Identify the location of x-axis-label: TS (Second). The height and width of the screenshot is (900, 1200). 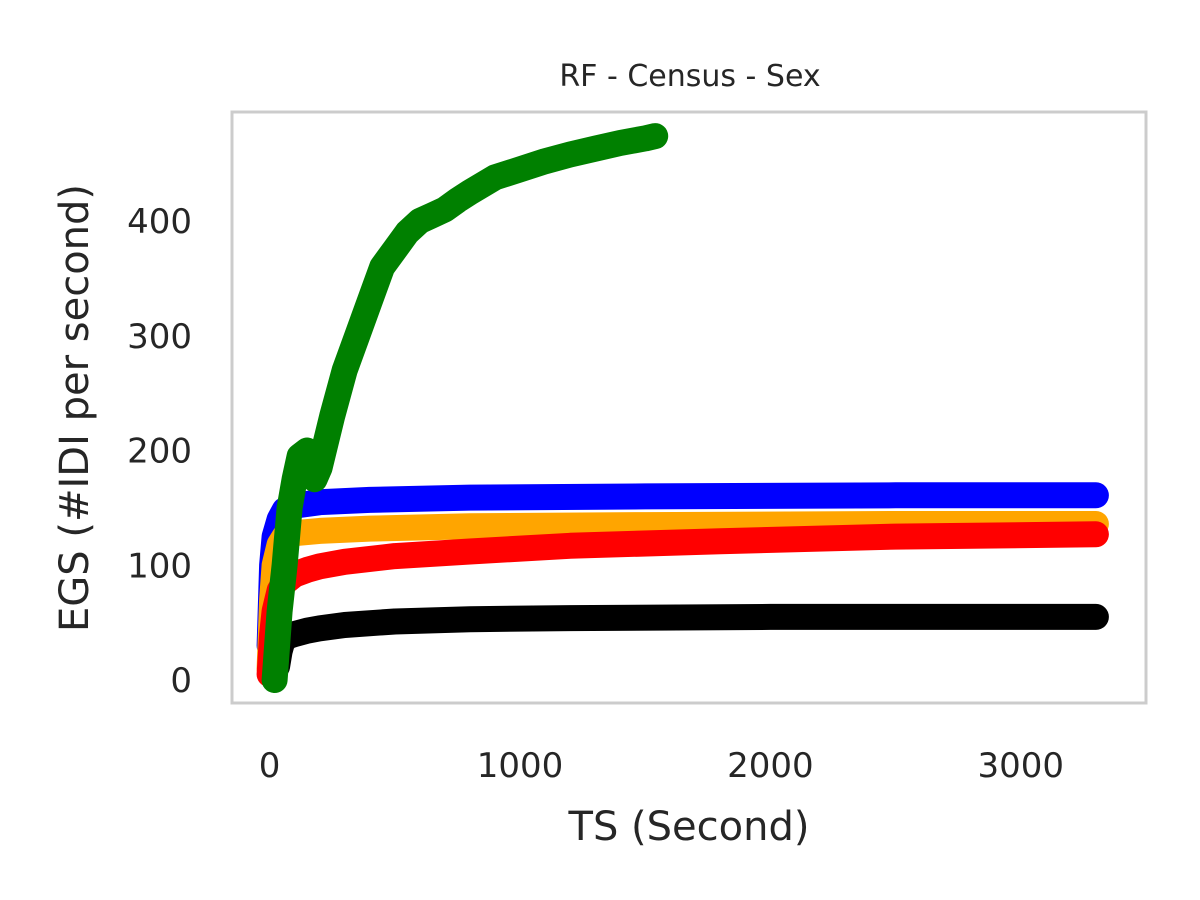
(689, 827).